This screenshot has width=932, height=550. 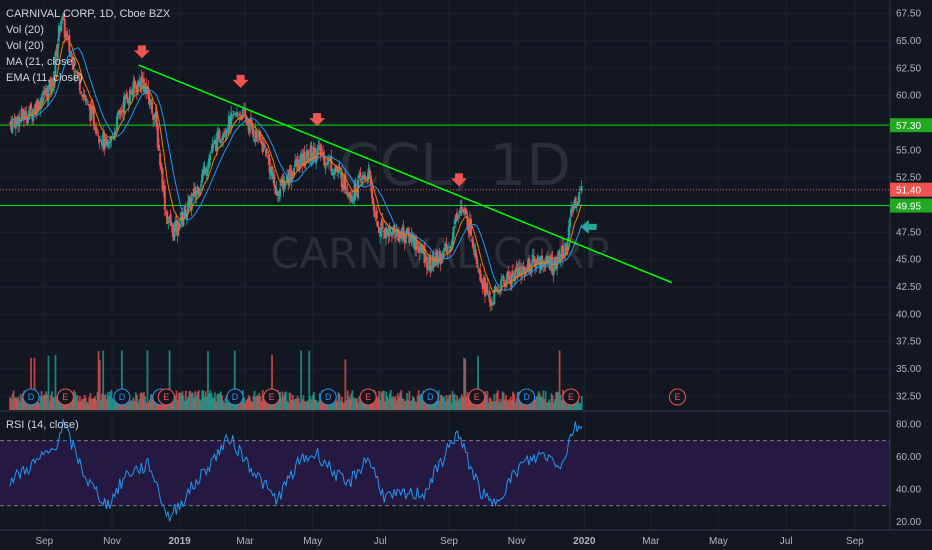 What do you see at coordinates (235, 397) in the screenshot?
I see `event-label: D` at bounding box center [235, 397].